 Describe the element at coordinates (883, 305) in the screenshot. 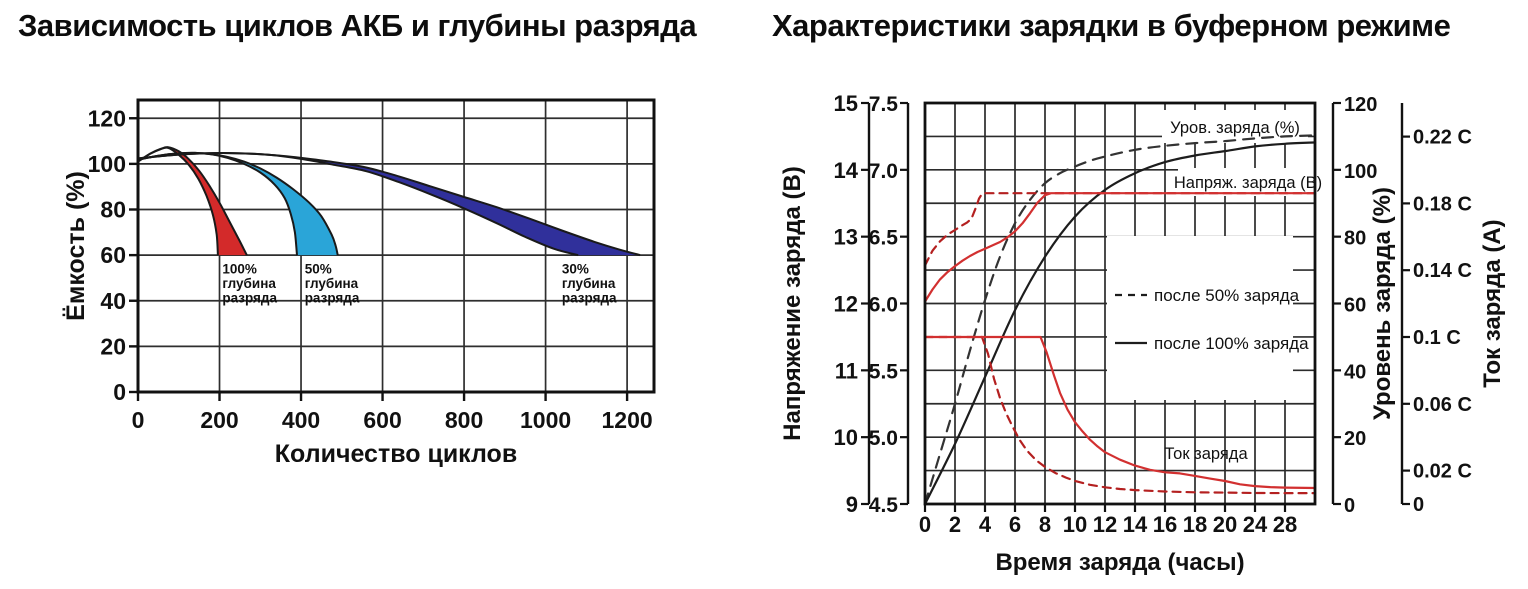

I see `svg-text: 6.0` at that location.